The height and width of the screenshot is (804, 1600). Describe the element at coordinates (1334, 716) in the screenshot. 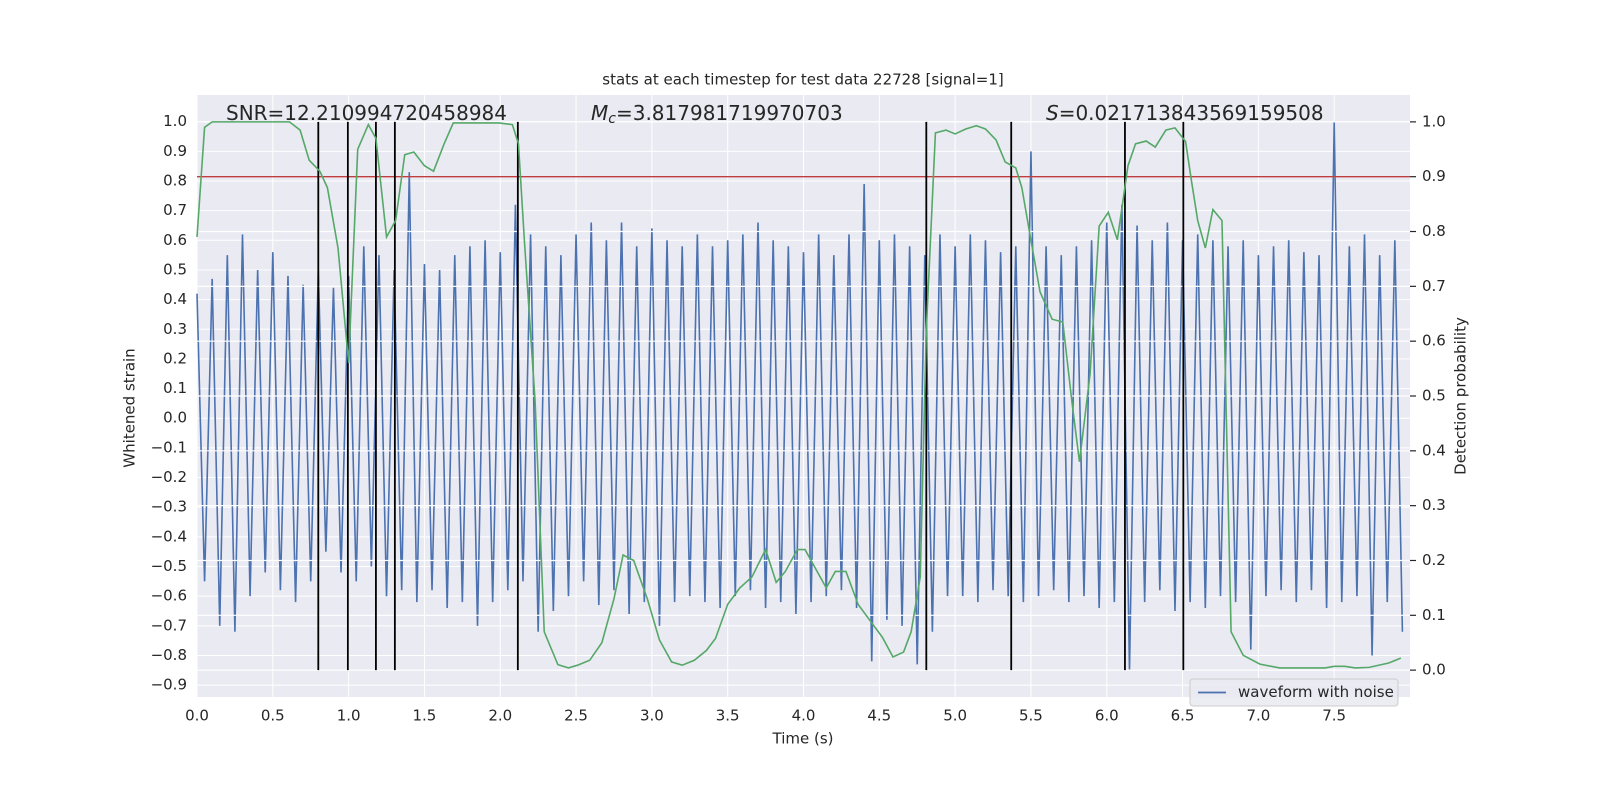

I see `x-tick-label: 7.5` at that location.